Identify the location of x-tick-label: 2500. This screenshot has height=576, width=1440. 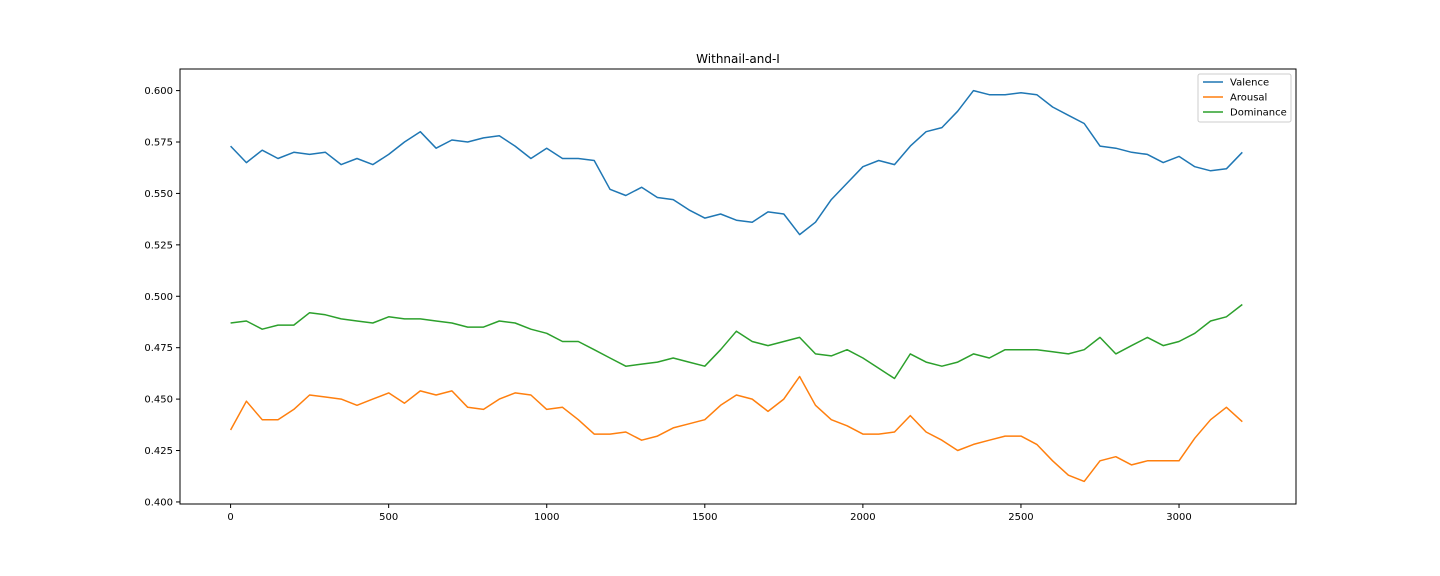
(1020, 517).